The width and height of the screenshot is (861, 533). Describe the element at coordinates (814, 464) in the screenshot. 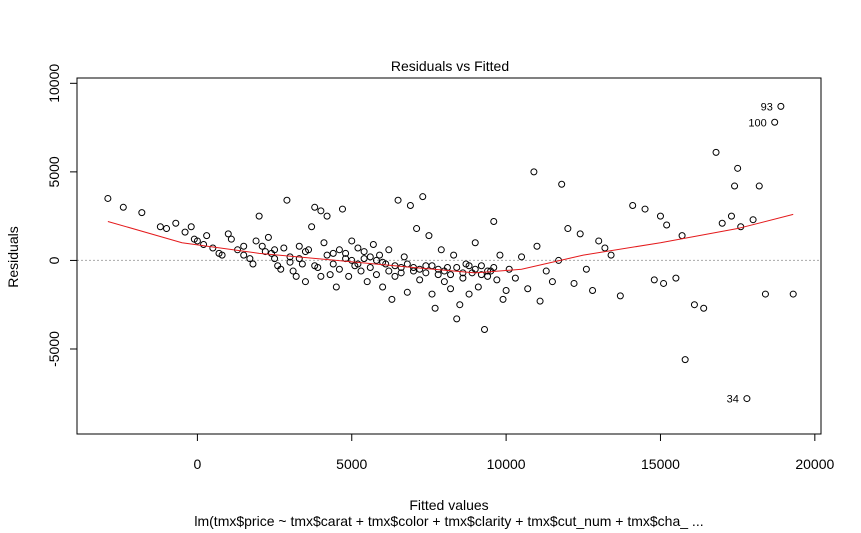

I see `x-tick-label: 20000` at that location.